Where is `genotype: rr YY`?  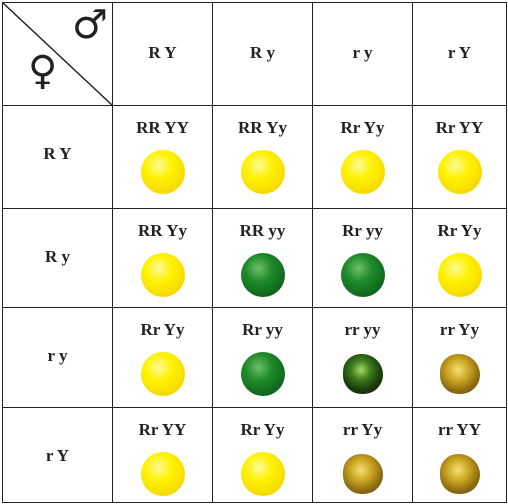
genotype: rr YY is located at coordinates (459, 429).